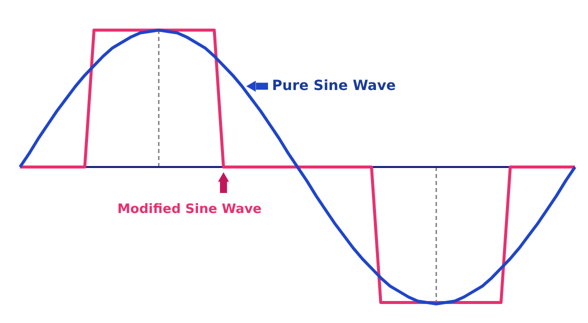  Describe the element at coordinates (334, 86) in the screenshot. I see `legend-label: Pure Sine Wave` at that location.